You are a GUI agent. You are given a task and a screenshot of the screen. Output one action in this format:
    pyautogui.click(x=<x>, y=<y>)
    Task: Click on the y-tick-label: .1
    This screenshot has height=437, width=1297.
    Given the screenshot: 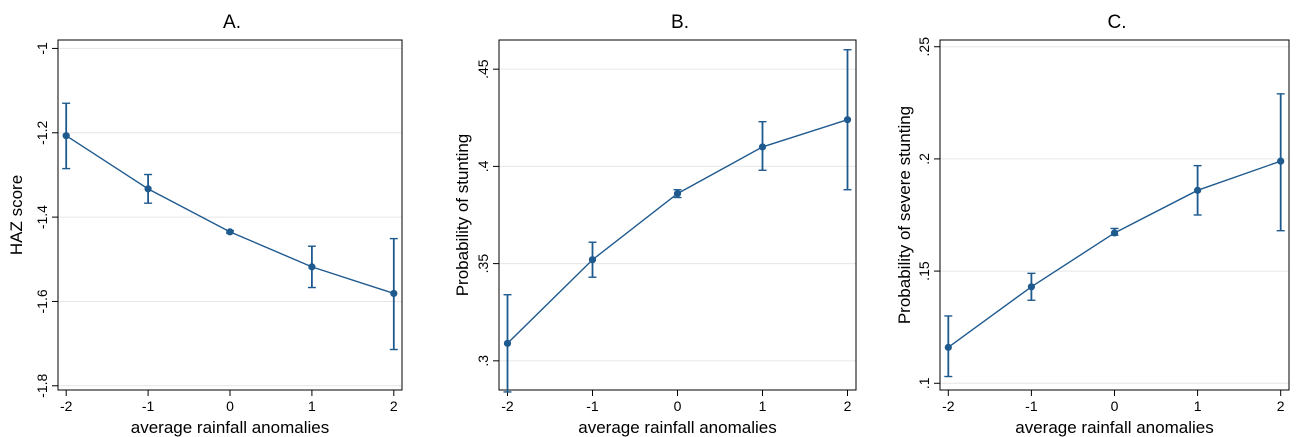 What is the action you would take?
    pyautogui.click(x=924, y=383)
    